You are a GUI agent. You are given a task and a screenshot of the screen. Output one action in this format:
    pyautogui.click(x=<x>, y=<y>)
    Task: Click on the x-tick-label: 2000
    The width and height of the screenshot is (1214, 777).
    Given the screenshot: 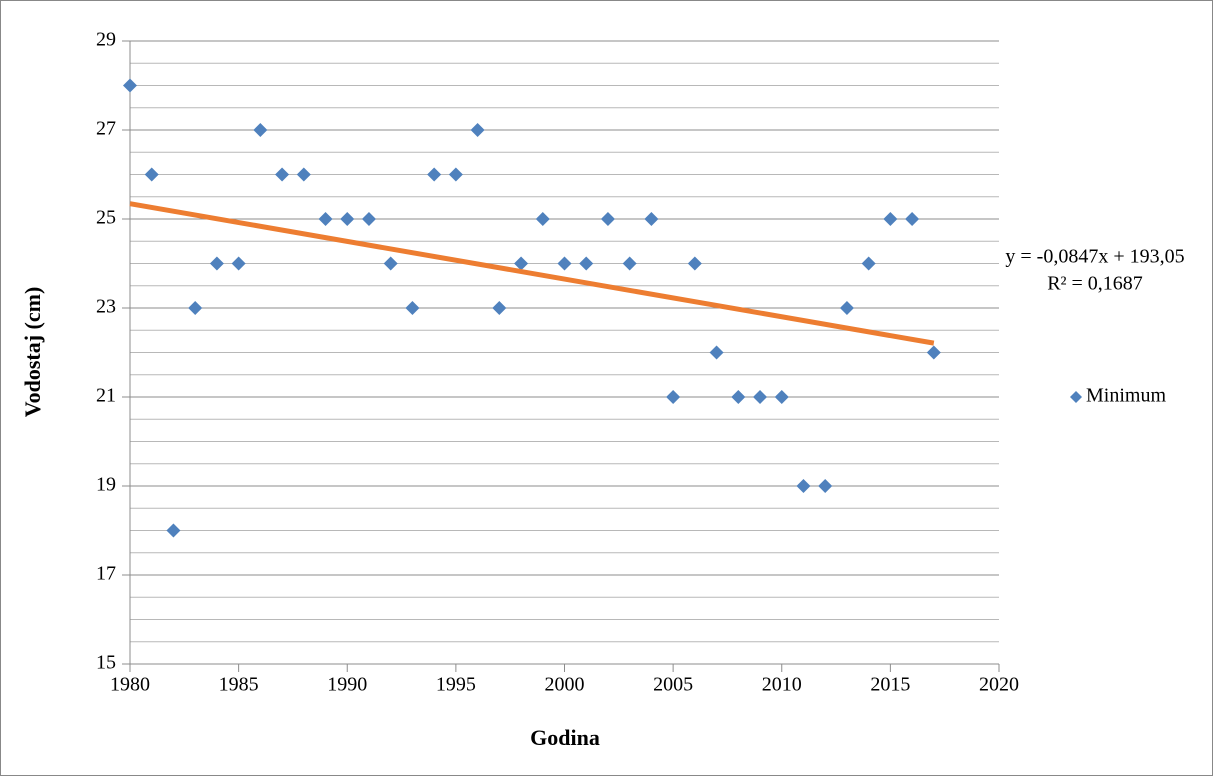 What is the action you would take?
    pyautogui.click(x=565, y=685)
    